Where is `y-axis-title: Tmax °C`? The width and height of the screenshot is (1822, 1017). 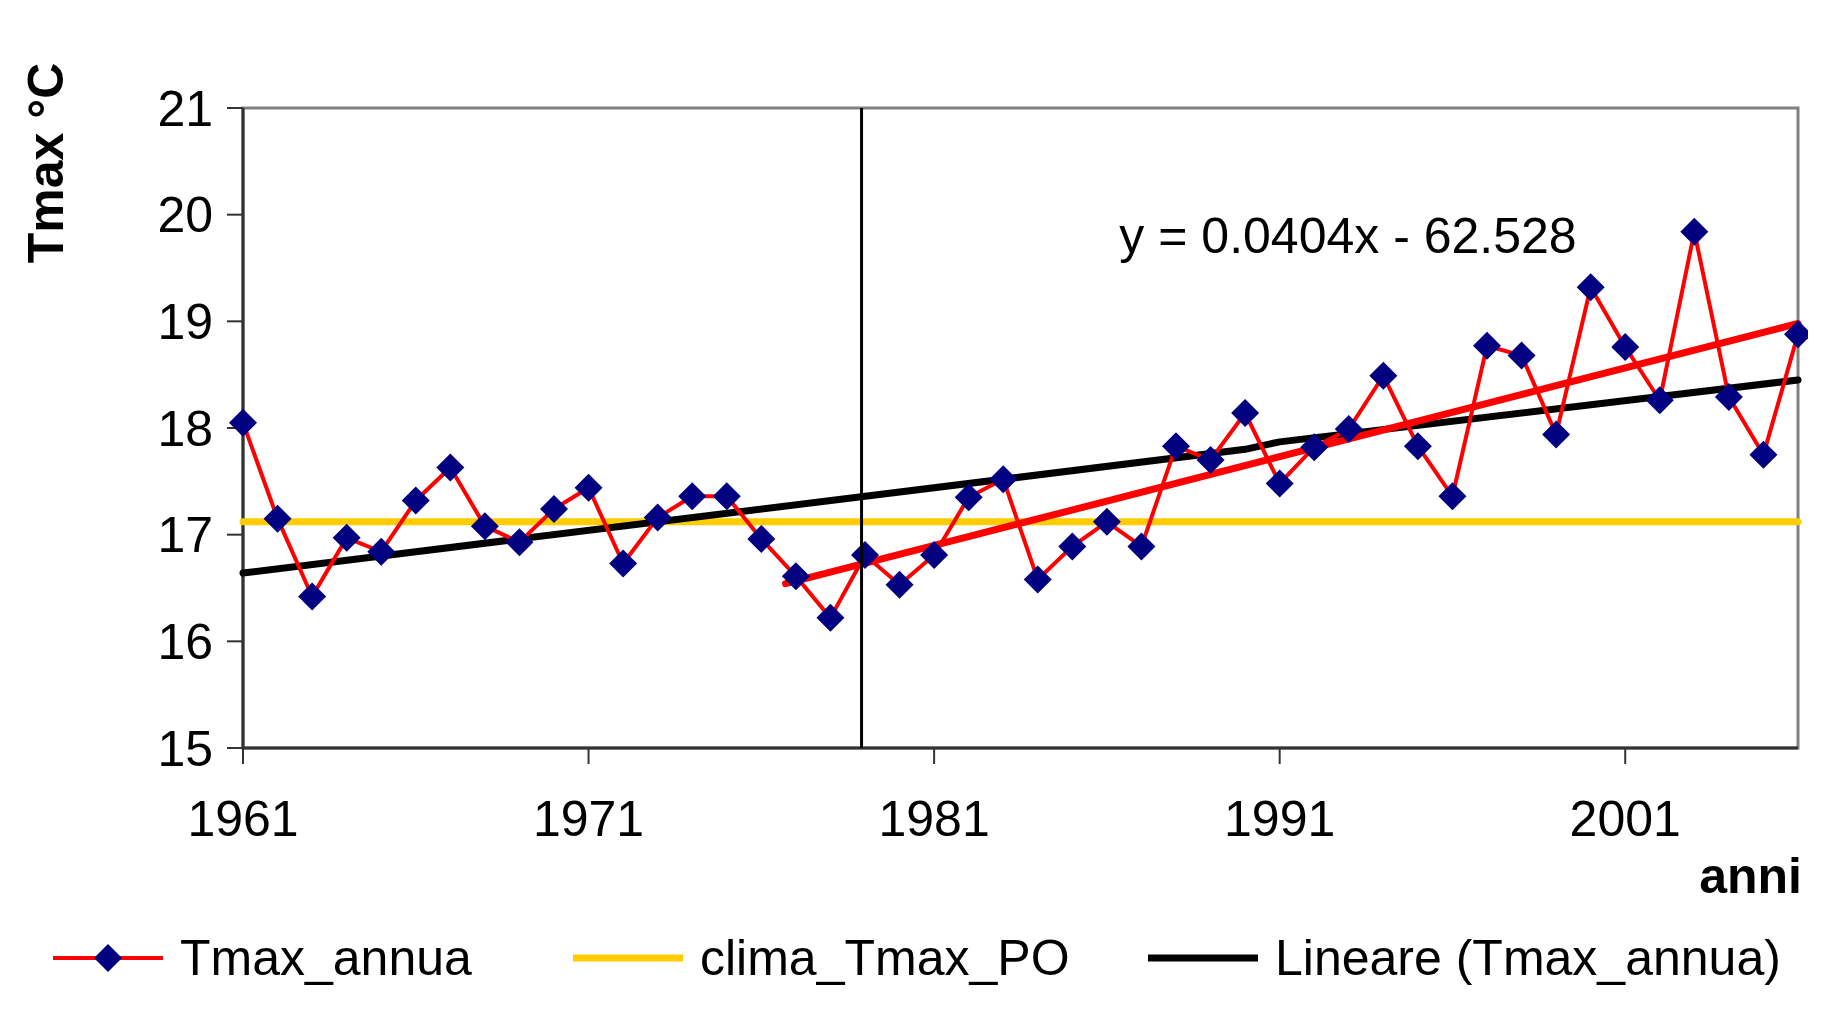
y-axis-title: Tmax °C is located at coordinates (46, 163).